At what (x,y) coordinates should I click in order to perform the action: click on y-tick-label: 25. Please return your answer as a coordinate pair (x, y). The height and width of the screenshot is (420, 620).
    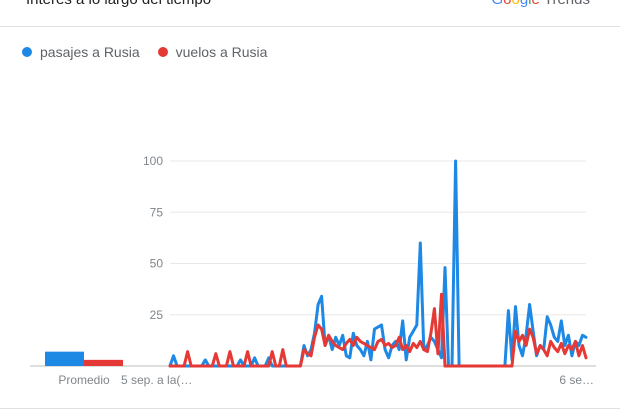
    Looking at the image, I should click on (157, 315).